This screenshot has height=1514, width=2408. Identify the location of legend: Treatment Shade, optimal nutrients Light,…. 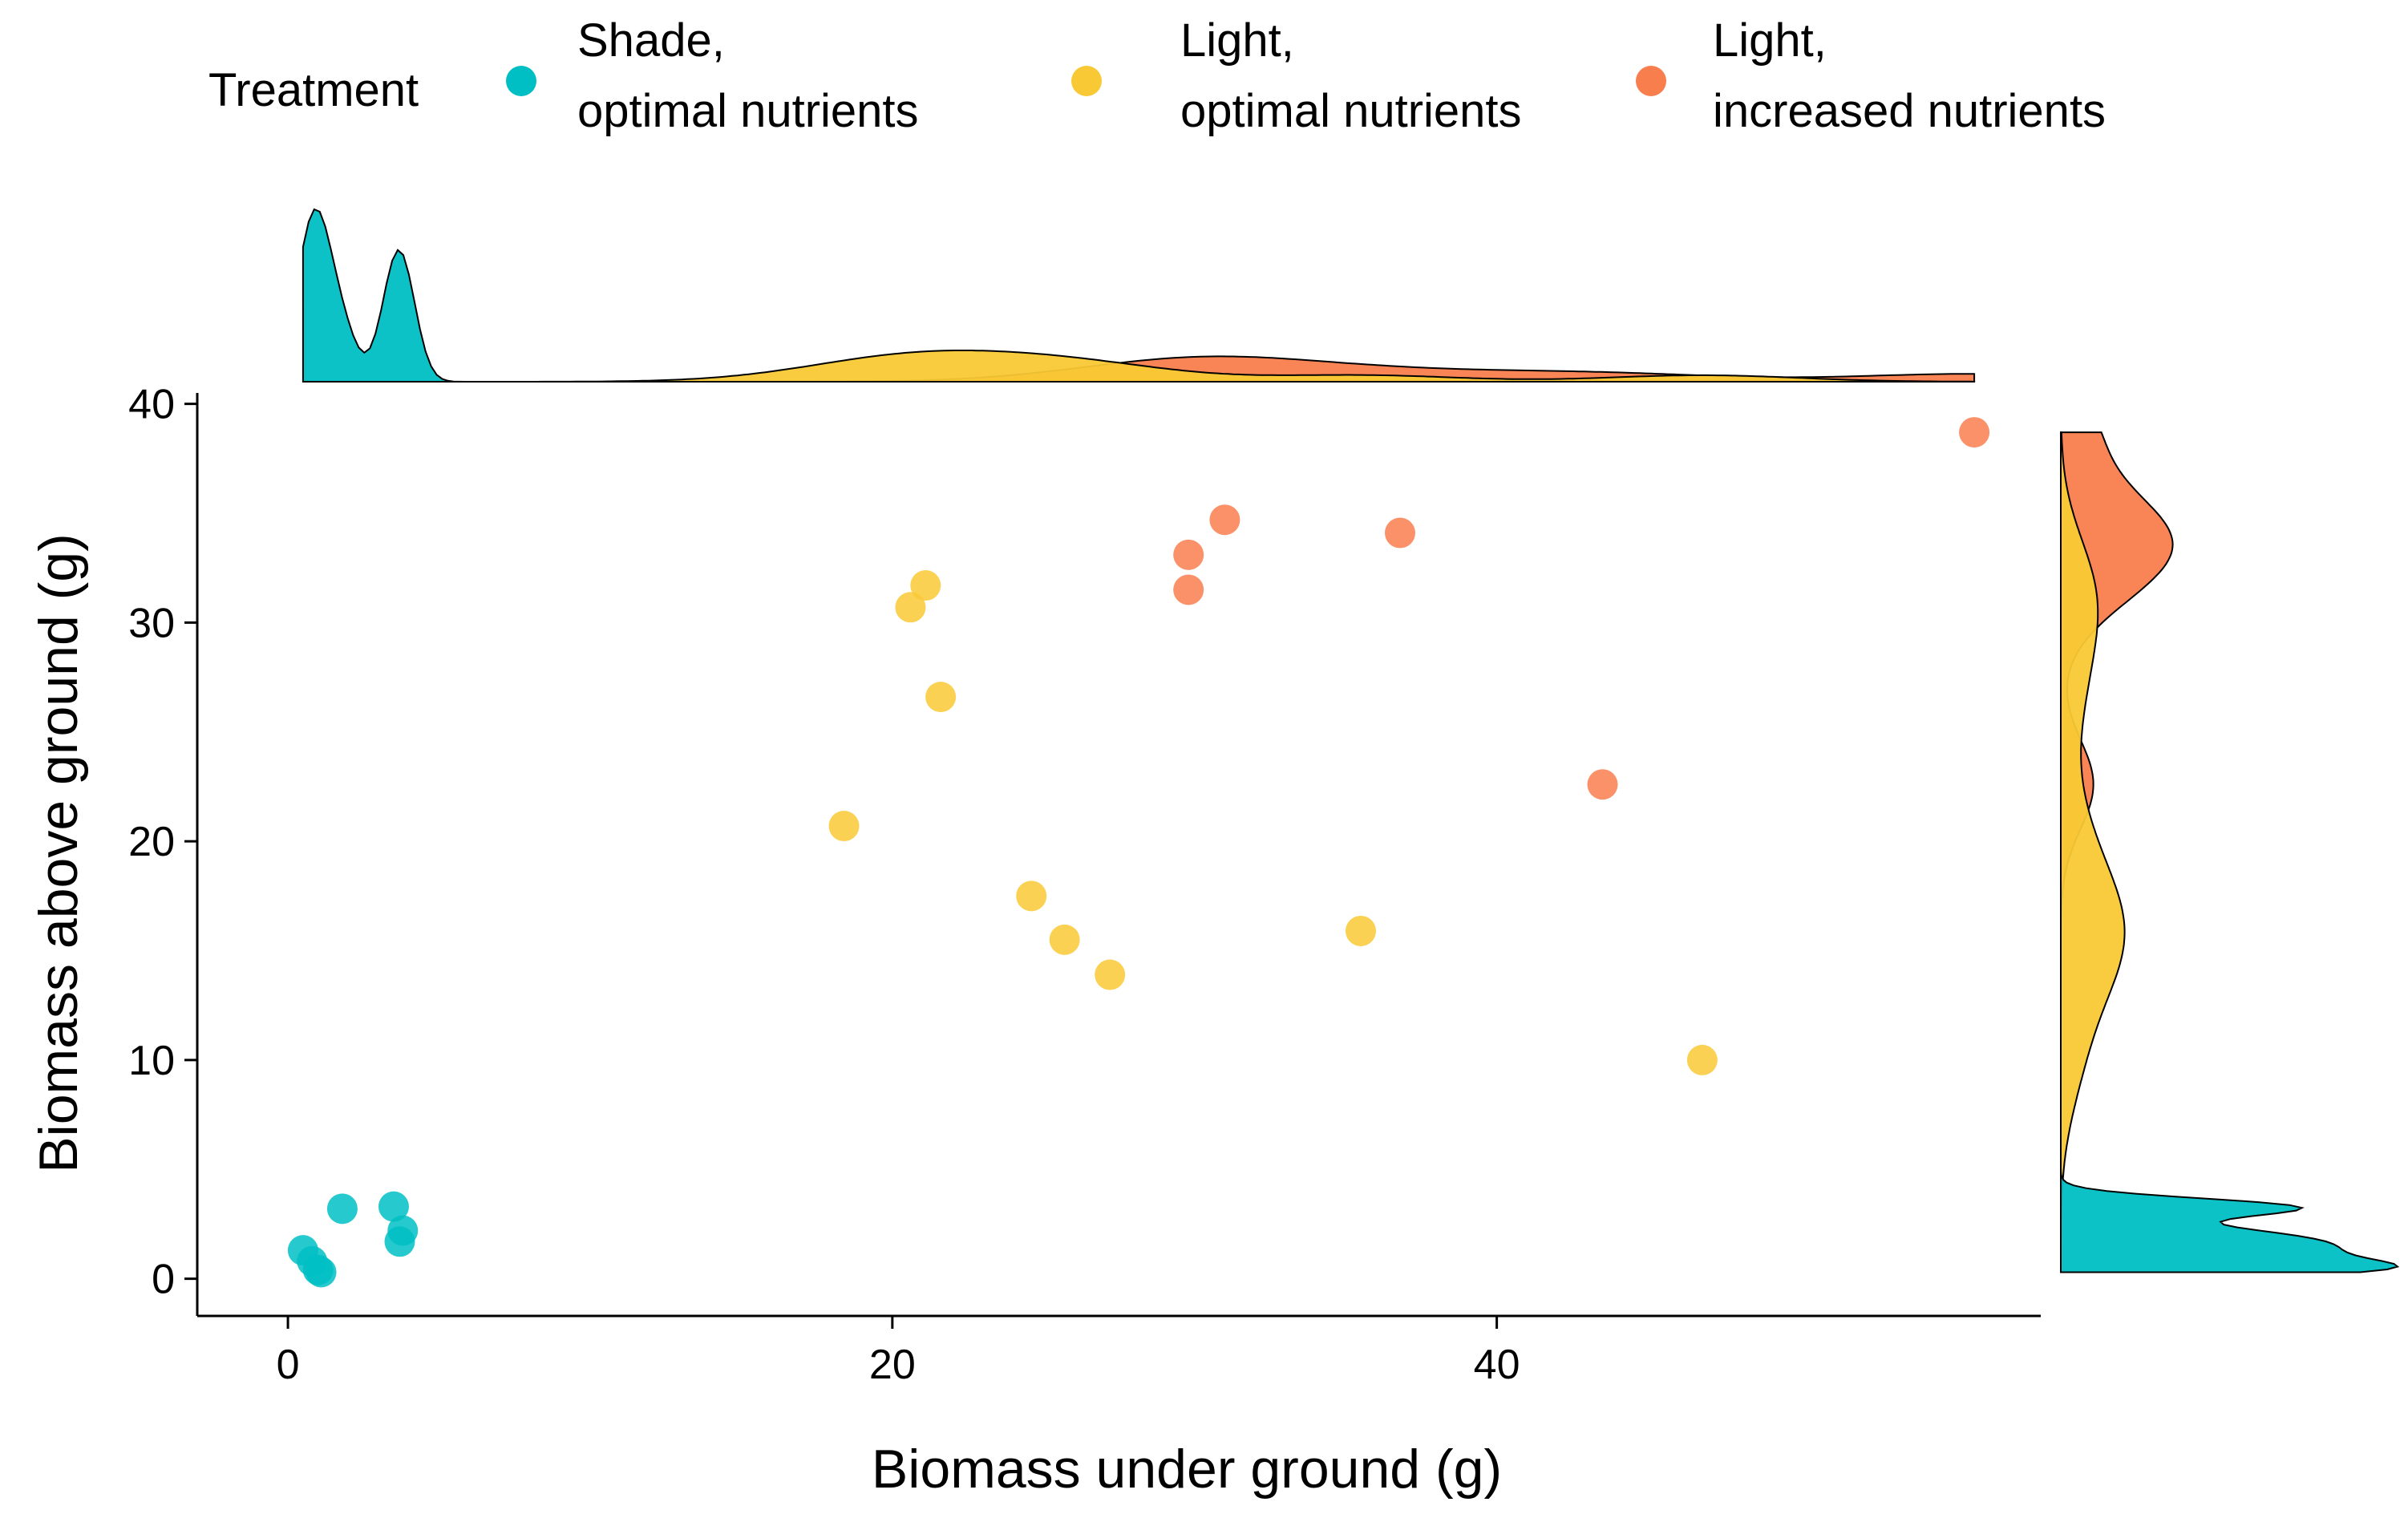
(1157, 76).